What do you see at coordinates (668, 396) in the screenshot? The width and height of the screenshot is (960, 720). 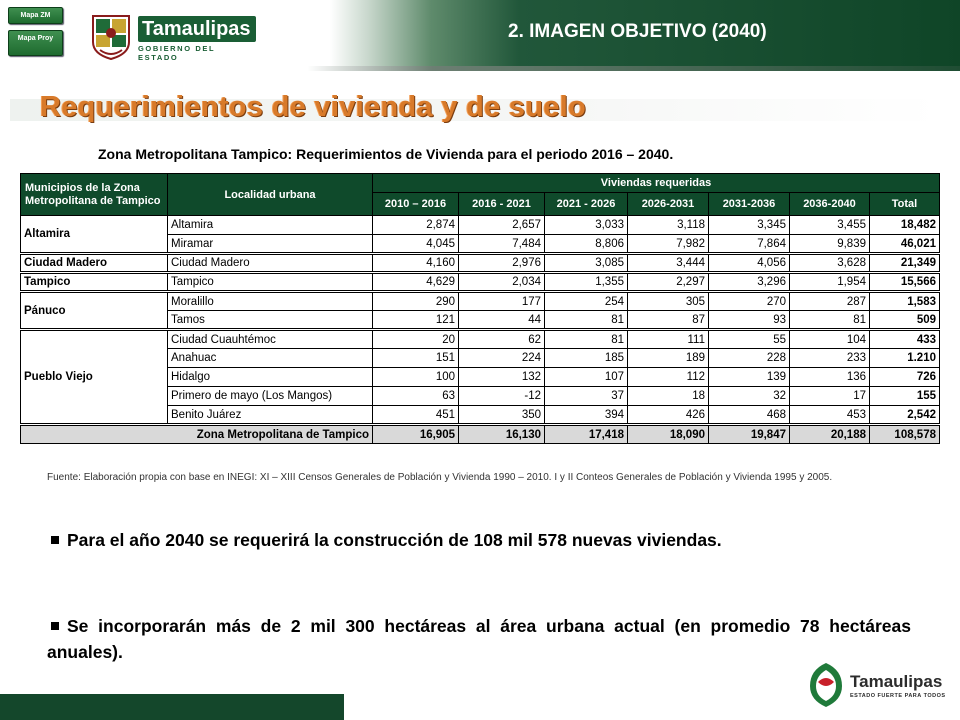 I see `value-cell: 18` at bounding box center [668, 396].